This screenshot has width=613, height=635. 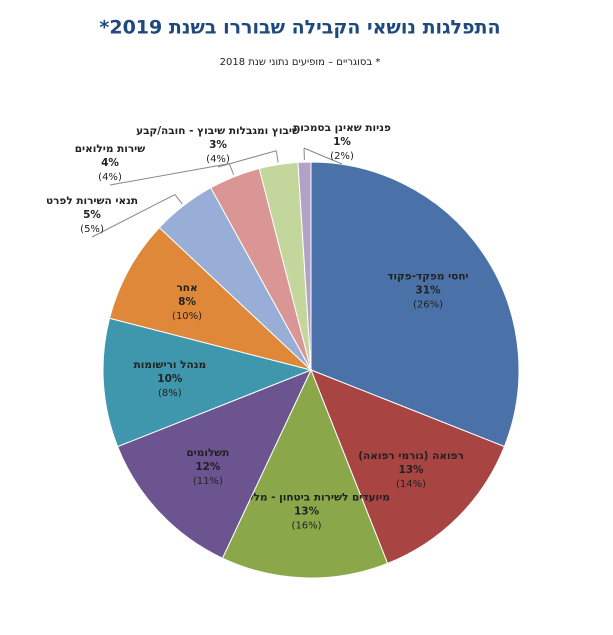 I want to click on slice-label: מנהל ורישומות, so click(x=170, y=365).